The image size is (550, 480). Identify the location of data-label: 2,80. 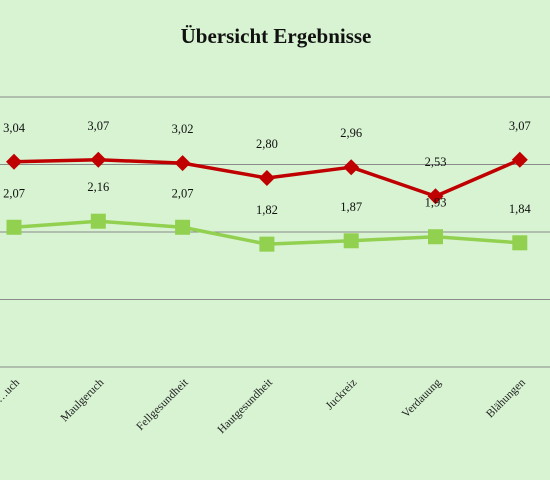
(267, 144).